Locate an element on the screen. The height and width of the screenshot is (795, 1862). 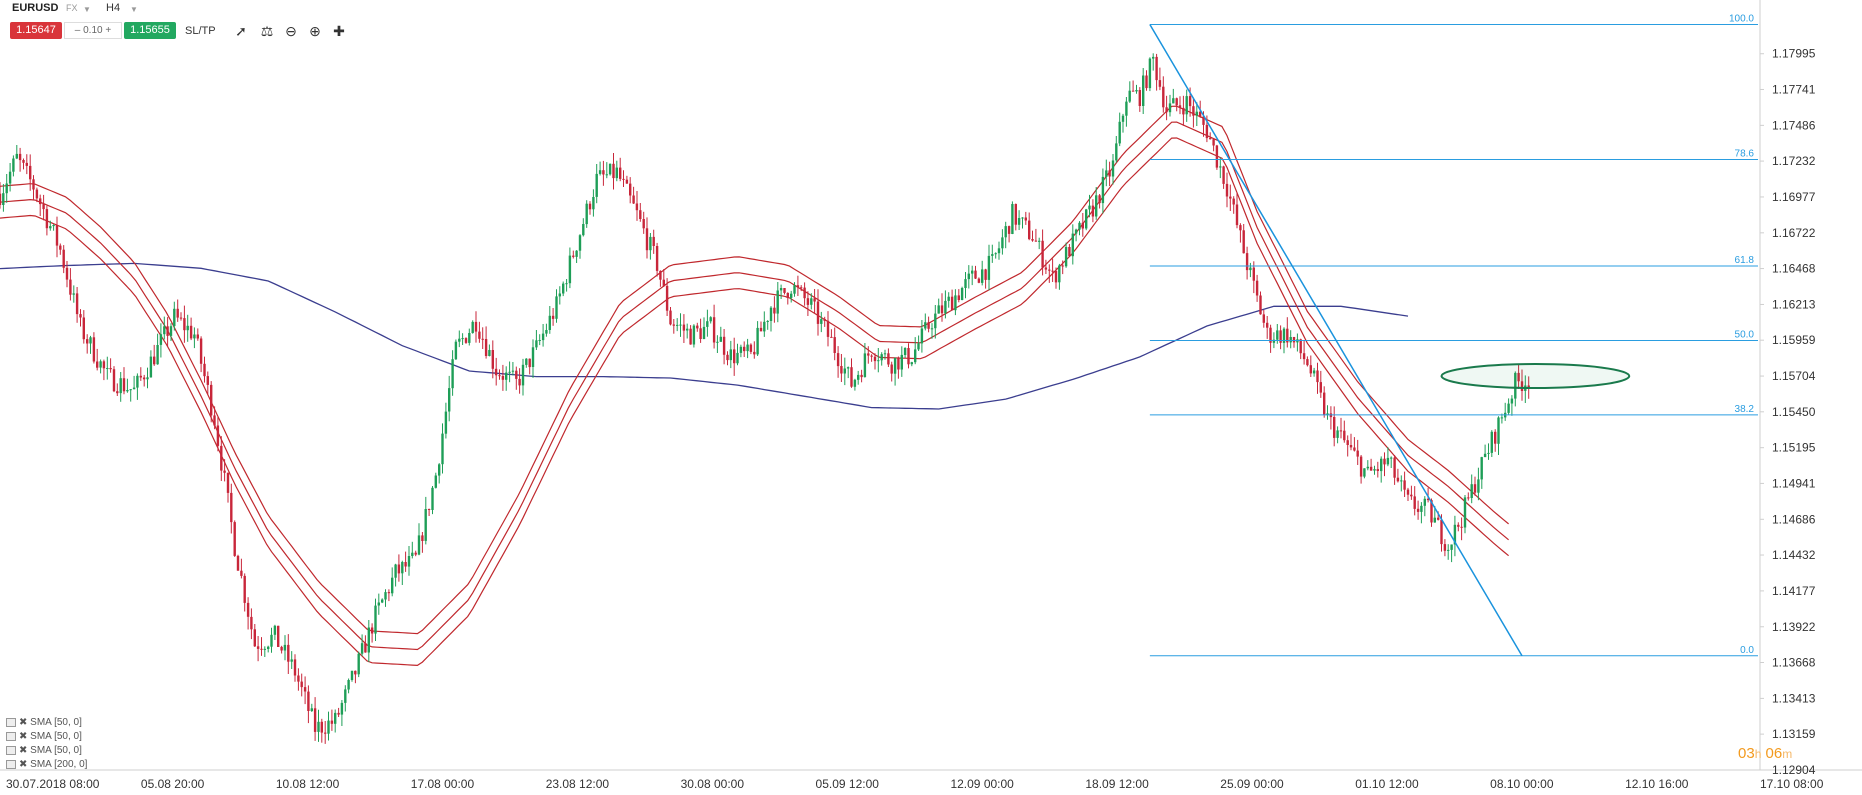
zoom-out-icon: ⊖ is located at coordinates (291, 31).